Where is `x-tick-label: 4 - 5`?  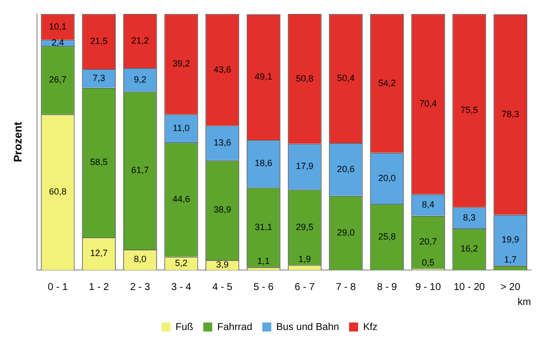
x-tick-label: 4 - 5 is located at coordinates (222, 287).